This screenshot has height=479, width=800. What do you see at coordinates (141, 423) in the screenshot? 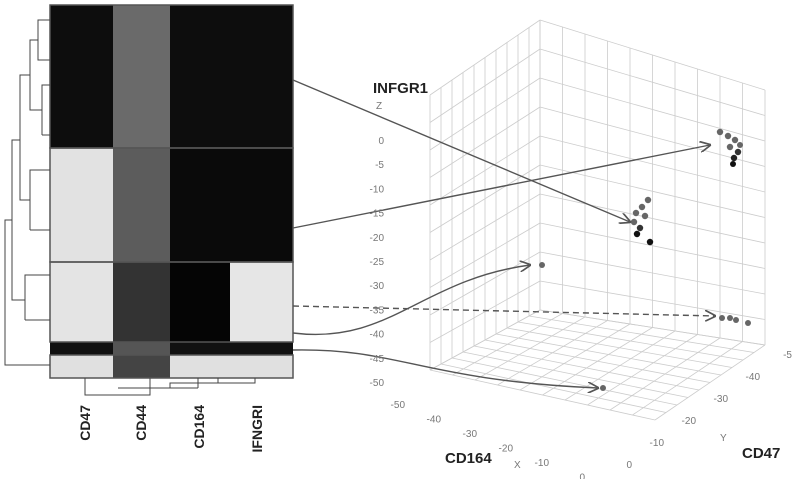
I see `column-label: CD44` at bounding box center [141, 423].